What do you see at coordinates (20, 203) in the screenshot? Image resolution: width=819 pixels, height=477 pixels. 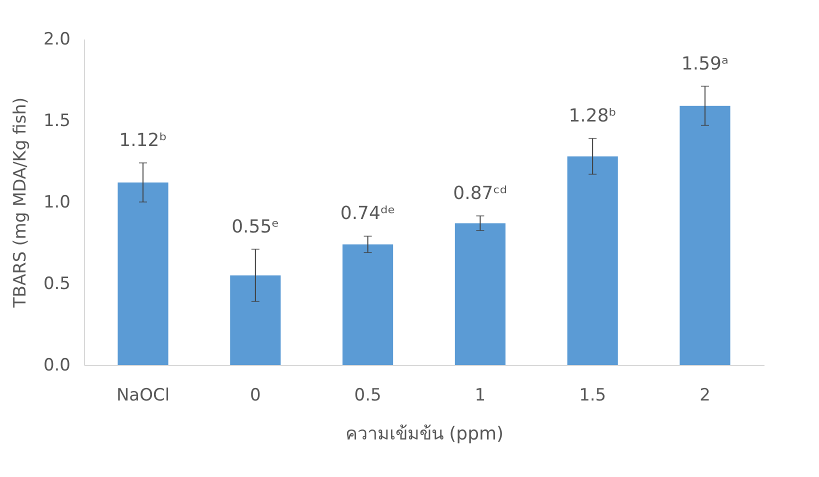 I see `y-axis-title: TBARS (mg MDA/Kg fish)` at bounding box center [20, 203].